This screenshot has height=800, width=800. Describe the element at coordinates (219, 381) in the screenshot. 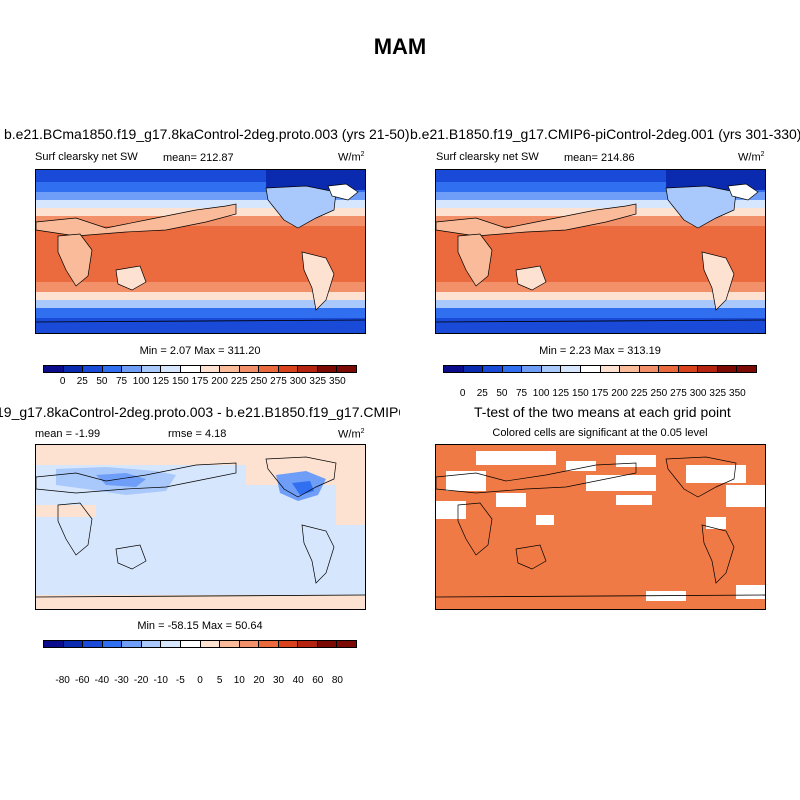

I see `colorbar-tick-label: 200` at that location.